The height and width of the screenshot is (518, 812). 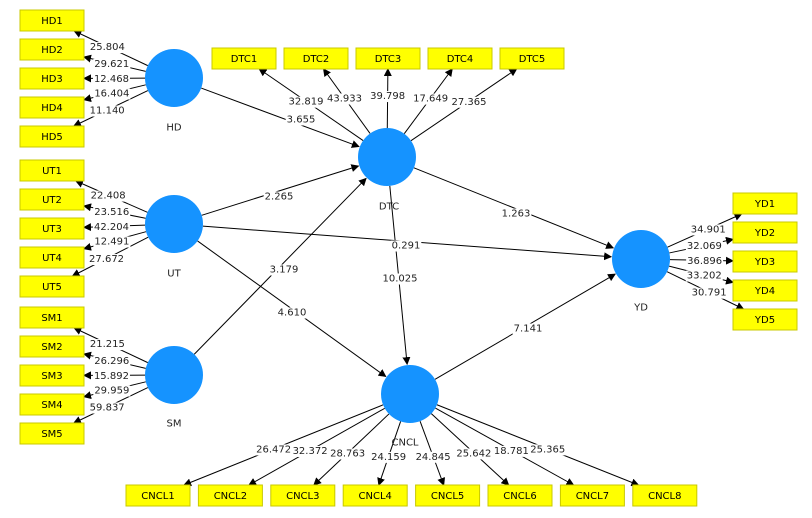 I want to click on indicator-ut1: UT1, so click(x=52, y=170).